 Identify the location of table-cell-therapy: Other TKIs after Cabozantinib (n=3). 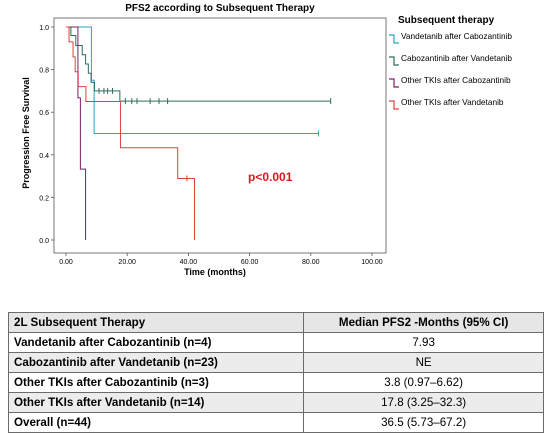
(156, 382).